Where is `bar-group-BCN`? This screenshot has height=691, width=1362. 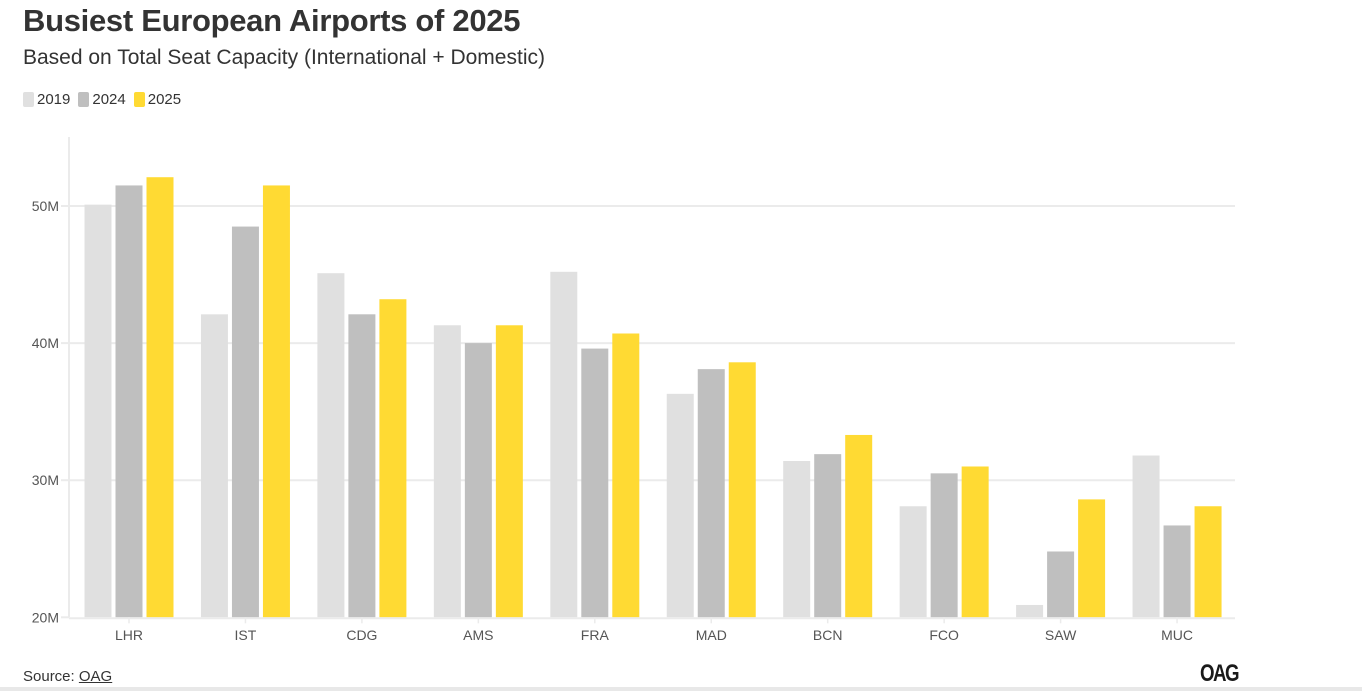 bar-group-BCN is located at coordinates (828, 526).